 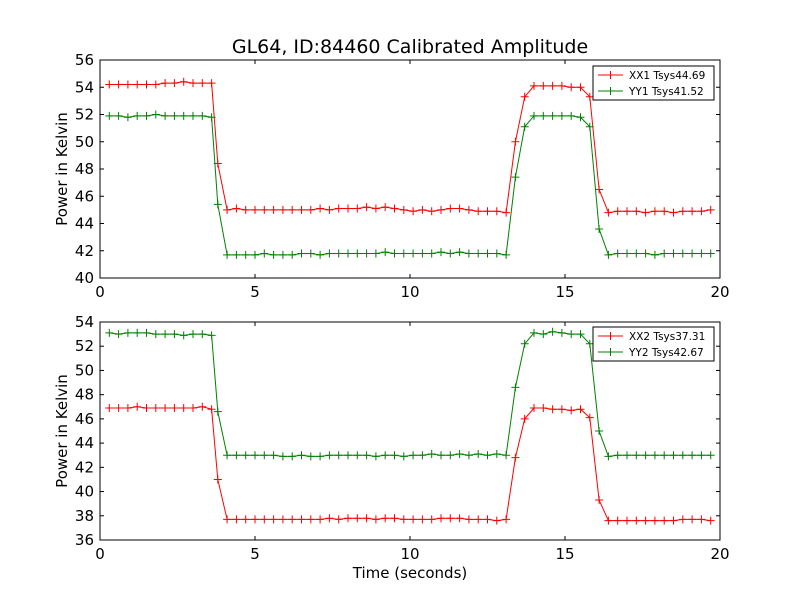 What do you see at coordinates (610, 352) in the screenshot?
I see `legend-marker` at bounding box center [610, 352].